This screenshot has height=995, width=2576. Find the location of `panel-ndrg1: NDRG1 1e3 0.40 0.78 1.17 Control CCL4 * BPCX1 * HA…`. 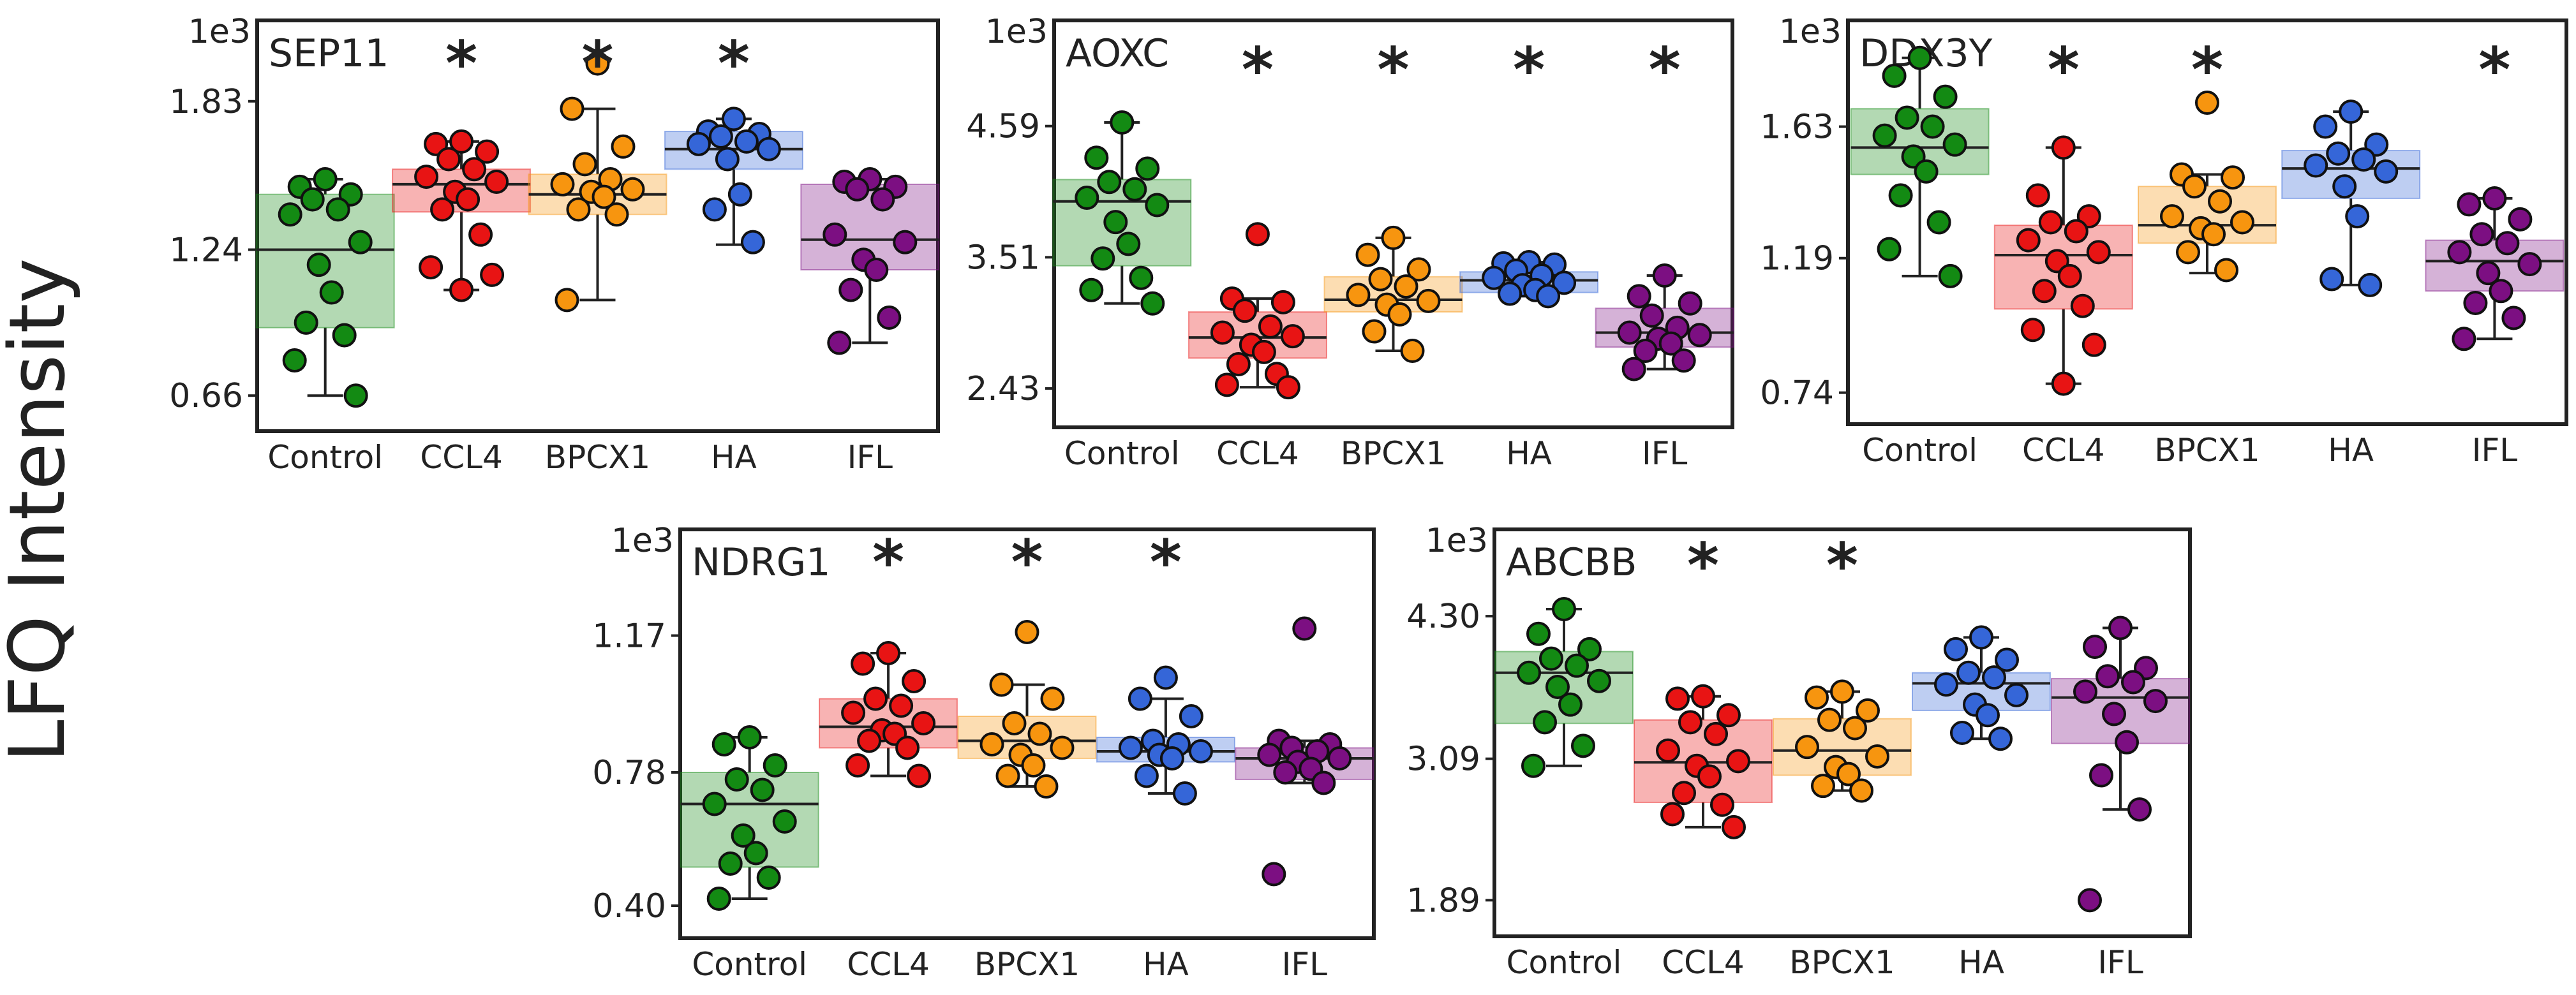

panel-ndrg1: NDRG1 1e3 0.40 0.78 1.17 Control CCL4 * BPCX1 * HA… is located at coordinates (984, 752).